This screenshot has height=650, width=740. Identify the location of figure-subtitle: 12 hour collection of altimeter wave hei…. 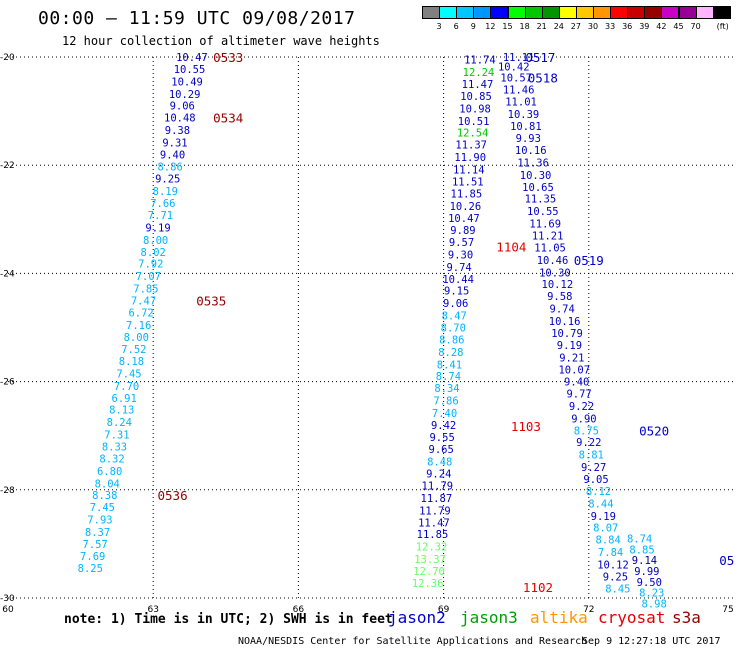
(221, 41).